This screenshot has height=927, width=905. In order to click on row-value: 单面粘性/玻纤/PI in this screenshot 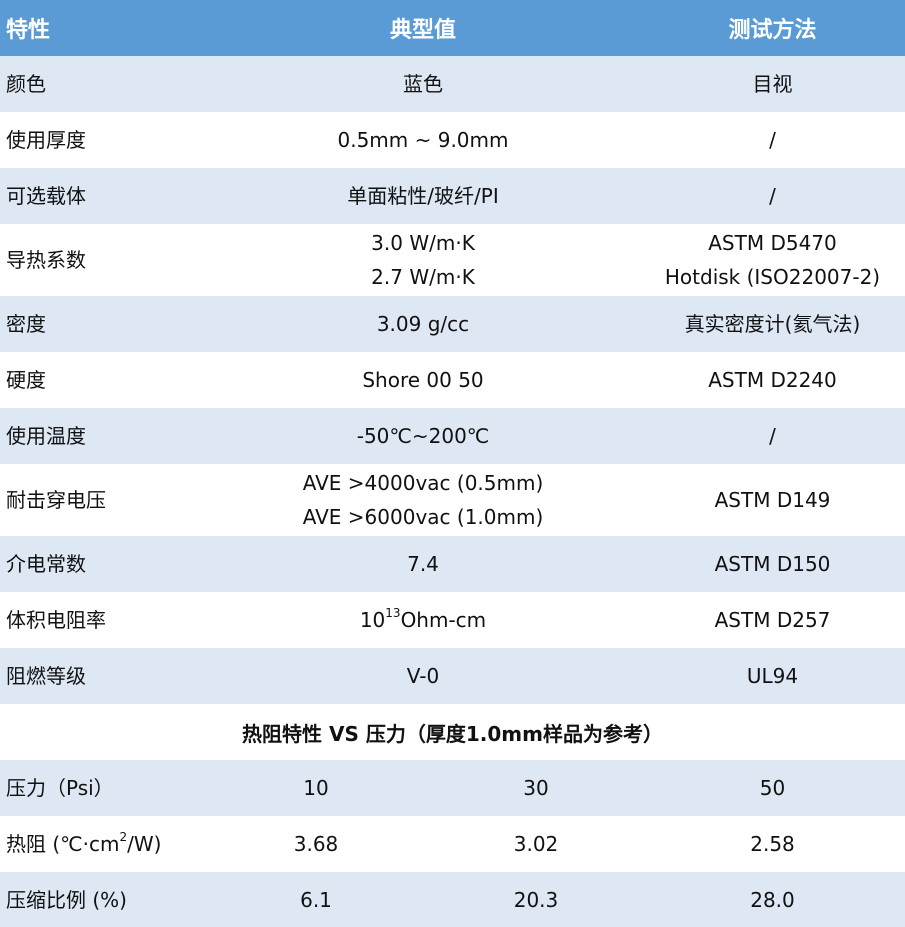, I will do `click(423, 196)`.